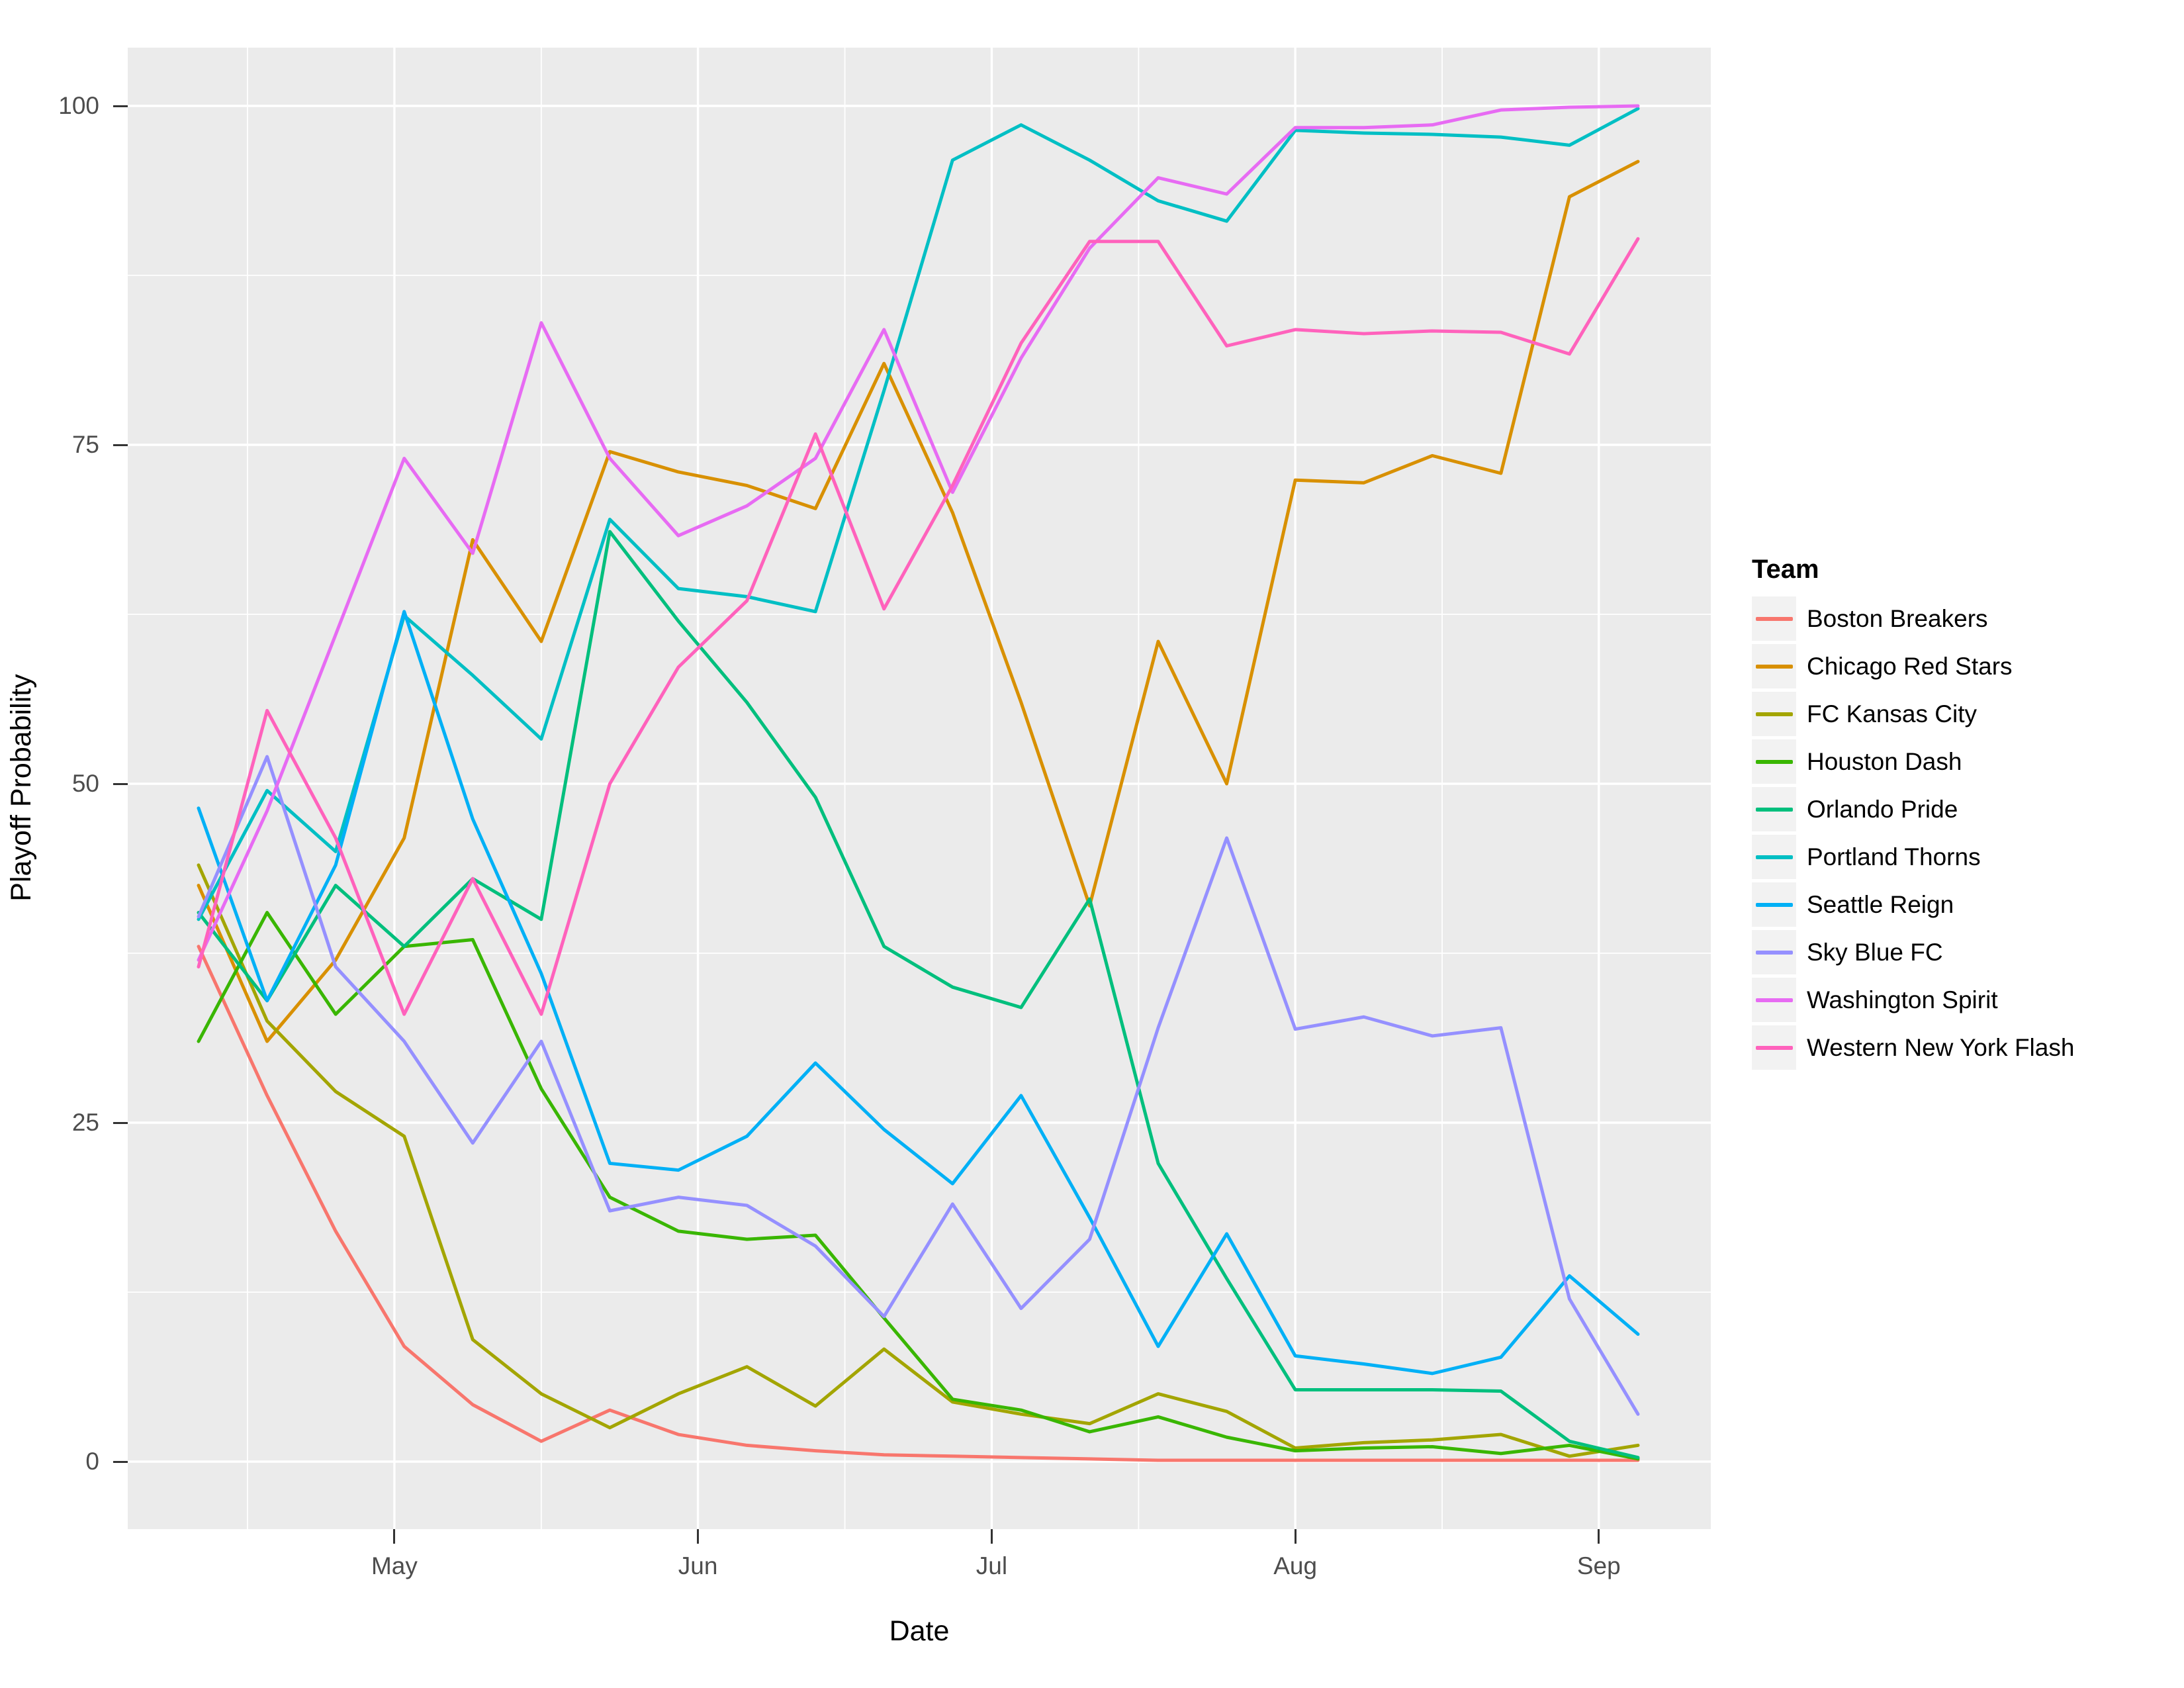 The height and width of the screenshot is (1688, 2184). What do you see at coordinates (1880, 904) in the screenshot?
I see `legend-label: Seattle Reign` at bounding box center [1880, 904].